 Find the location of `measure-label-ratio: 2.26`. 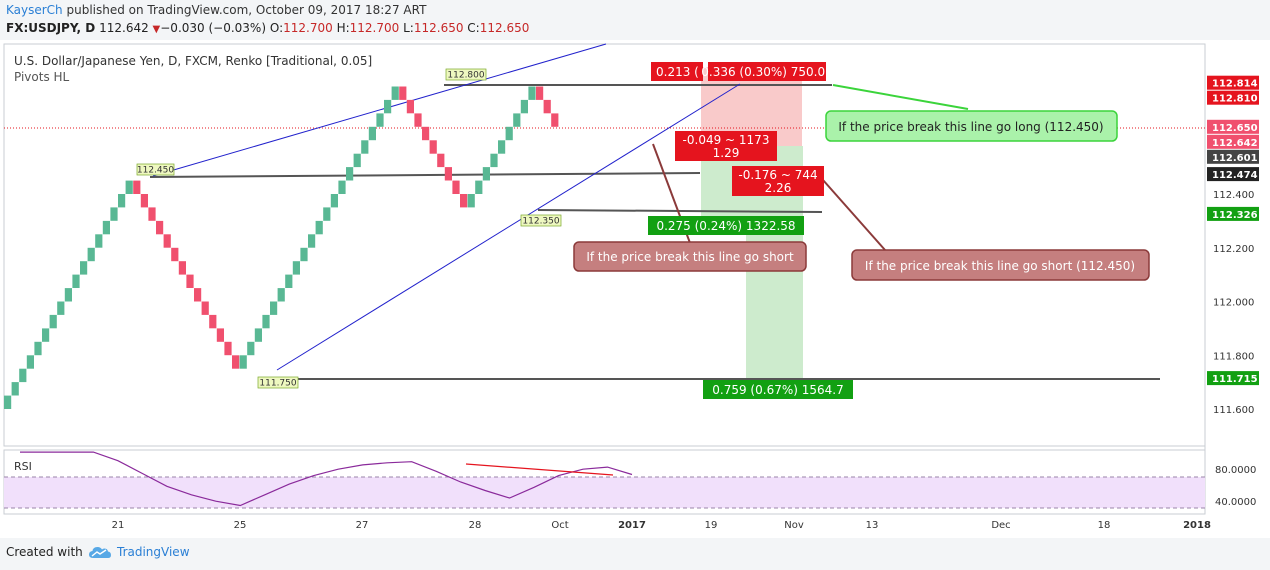

measure-label-ratio: 2.26 is located at coordinates (778, 188).